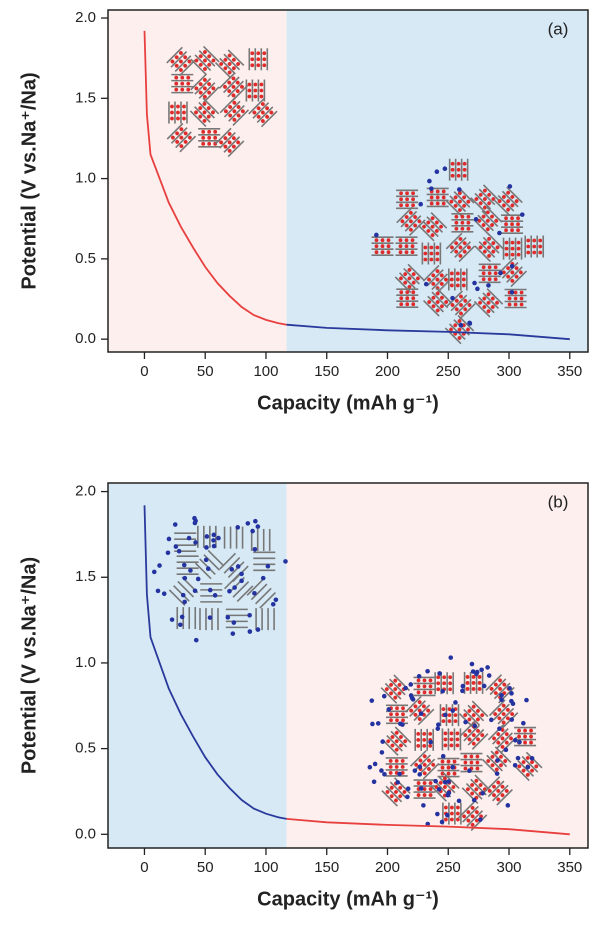 This screenshot has width=599, height=929. Describe the element at coordinates (205, 867) in the screenshot. I see `x-tick-label: 50` at that location.